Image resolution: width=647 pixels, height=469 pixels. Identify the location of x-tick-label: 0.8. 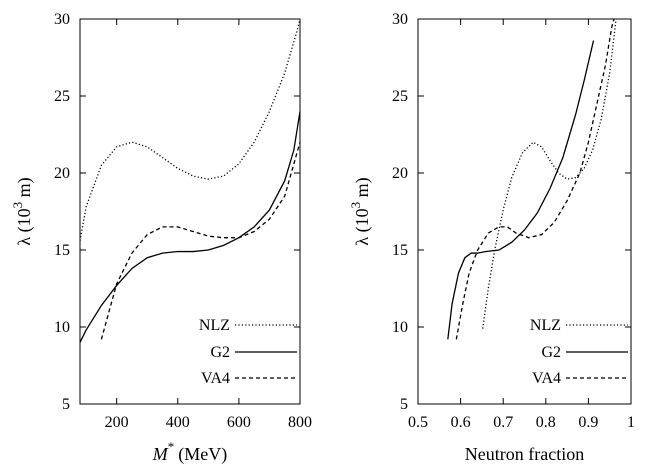
(546, 422).